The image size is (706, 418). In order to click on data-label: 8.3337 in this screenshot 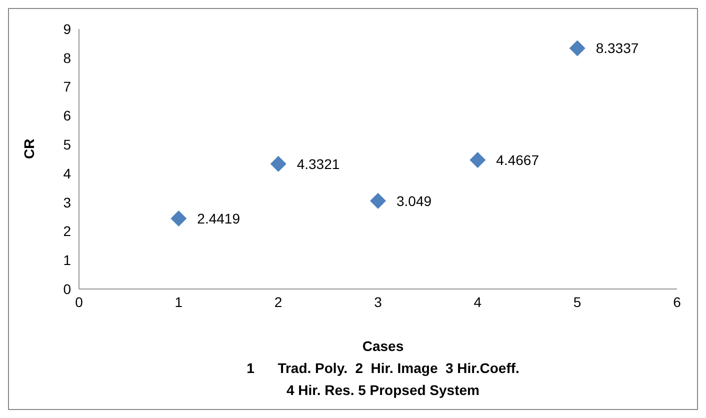, I will do `click(617, 48)`.